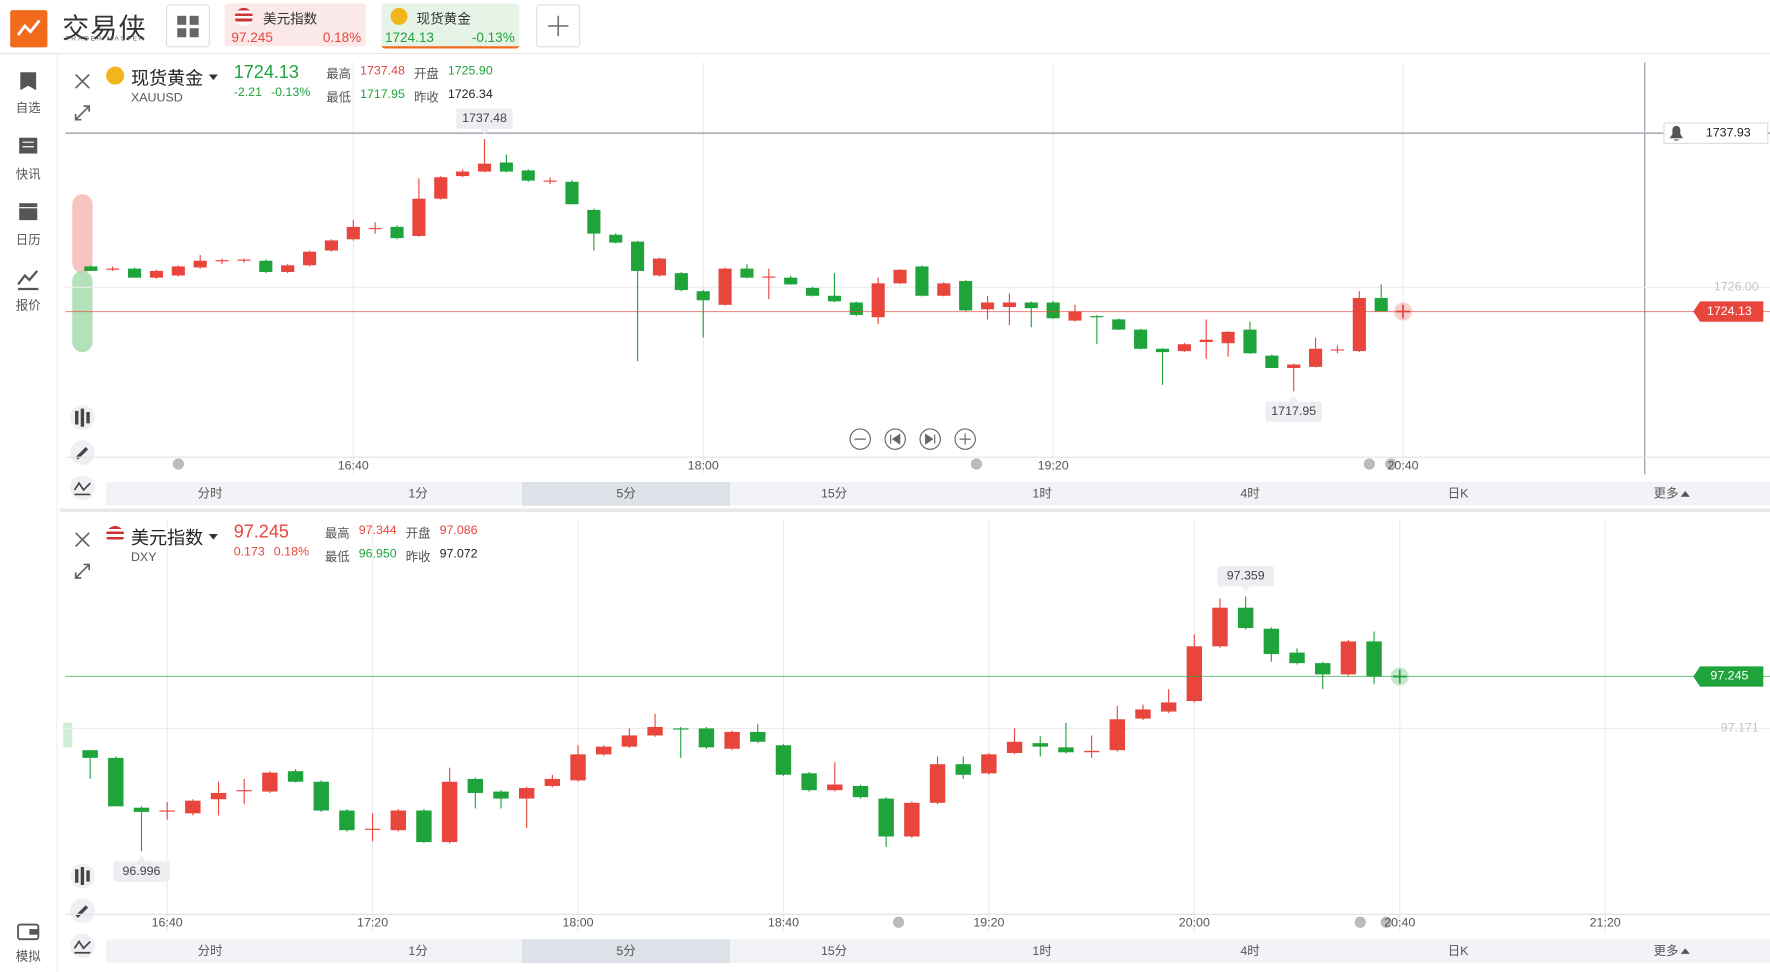 This screenshot has height=972, width=1770. I want to click on annotation-label: 96.996, so click(142, 871).